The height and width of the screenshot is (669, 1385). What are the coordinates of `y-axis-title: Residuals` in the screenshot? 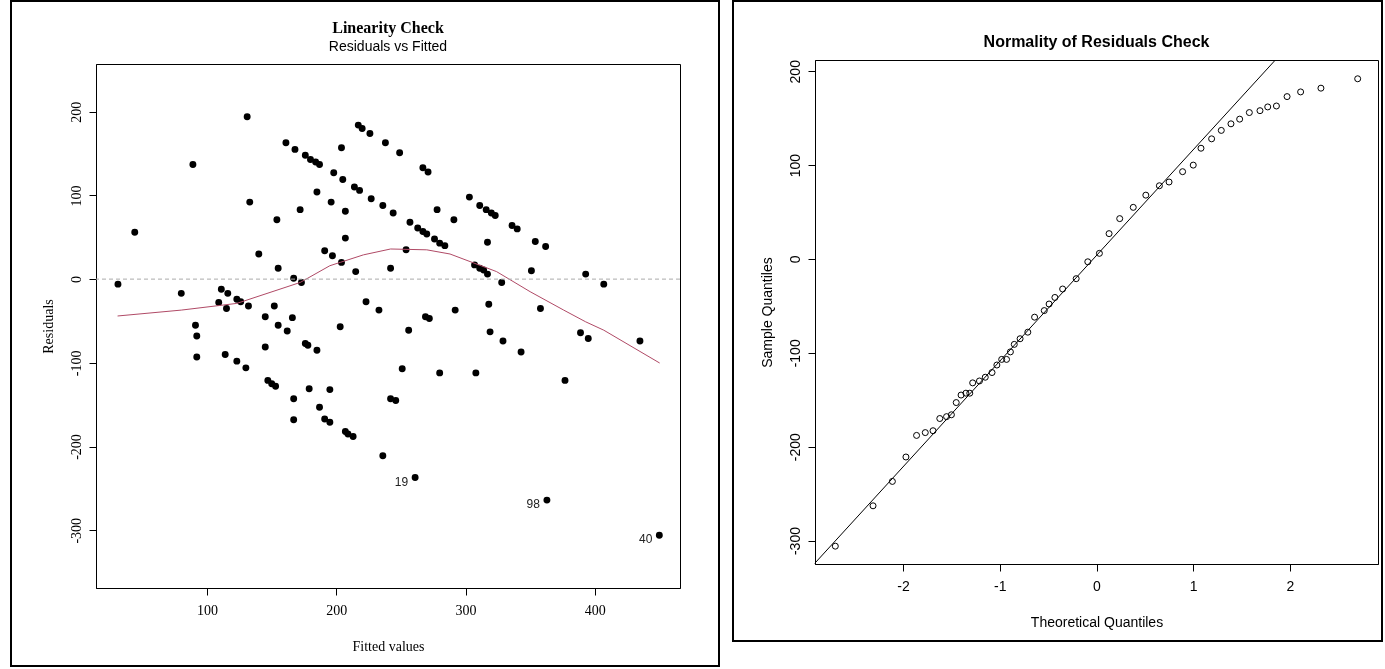 It's located at (48, 326).